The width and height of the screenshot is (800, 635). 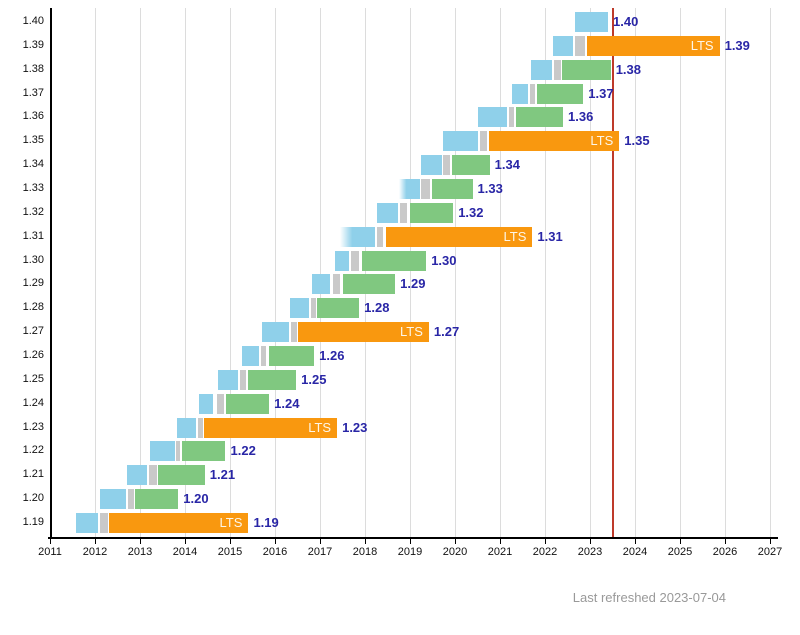 What do you see at coordinates (507, 165) in the screenshot?
I see `version-label: 1.34` at bounding box center [507, 165].